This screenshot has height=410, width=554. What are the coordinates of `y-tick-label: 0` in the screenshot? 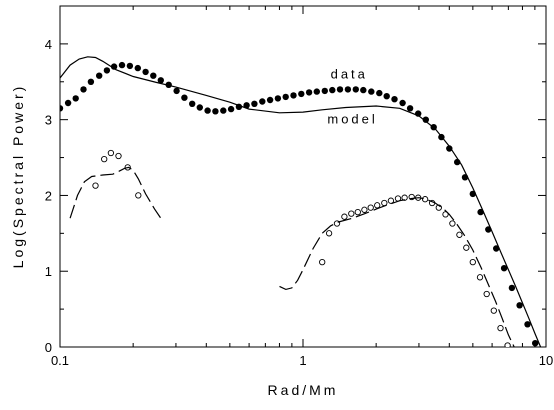 It's located at (48, 347).